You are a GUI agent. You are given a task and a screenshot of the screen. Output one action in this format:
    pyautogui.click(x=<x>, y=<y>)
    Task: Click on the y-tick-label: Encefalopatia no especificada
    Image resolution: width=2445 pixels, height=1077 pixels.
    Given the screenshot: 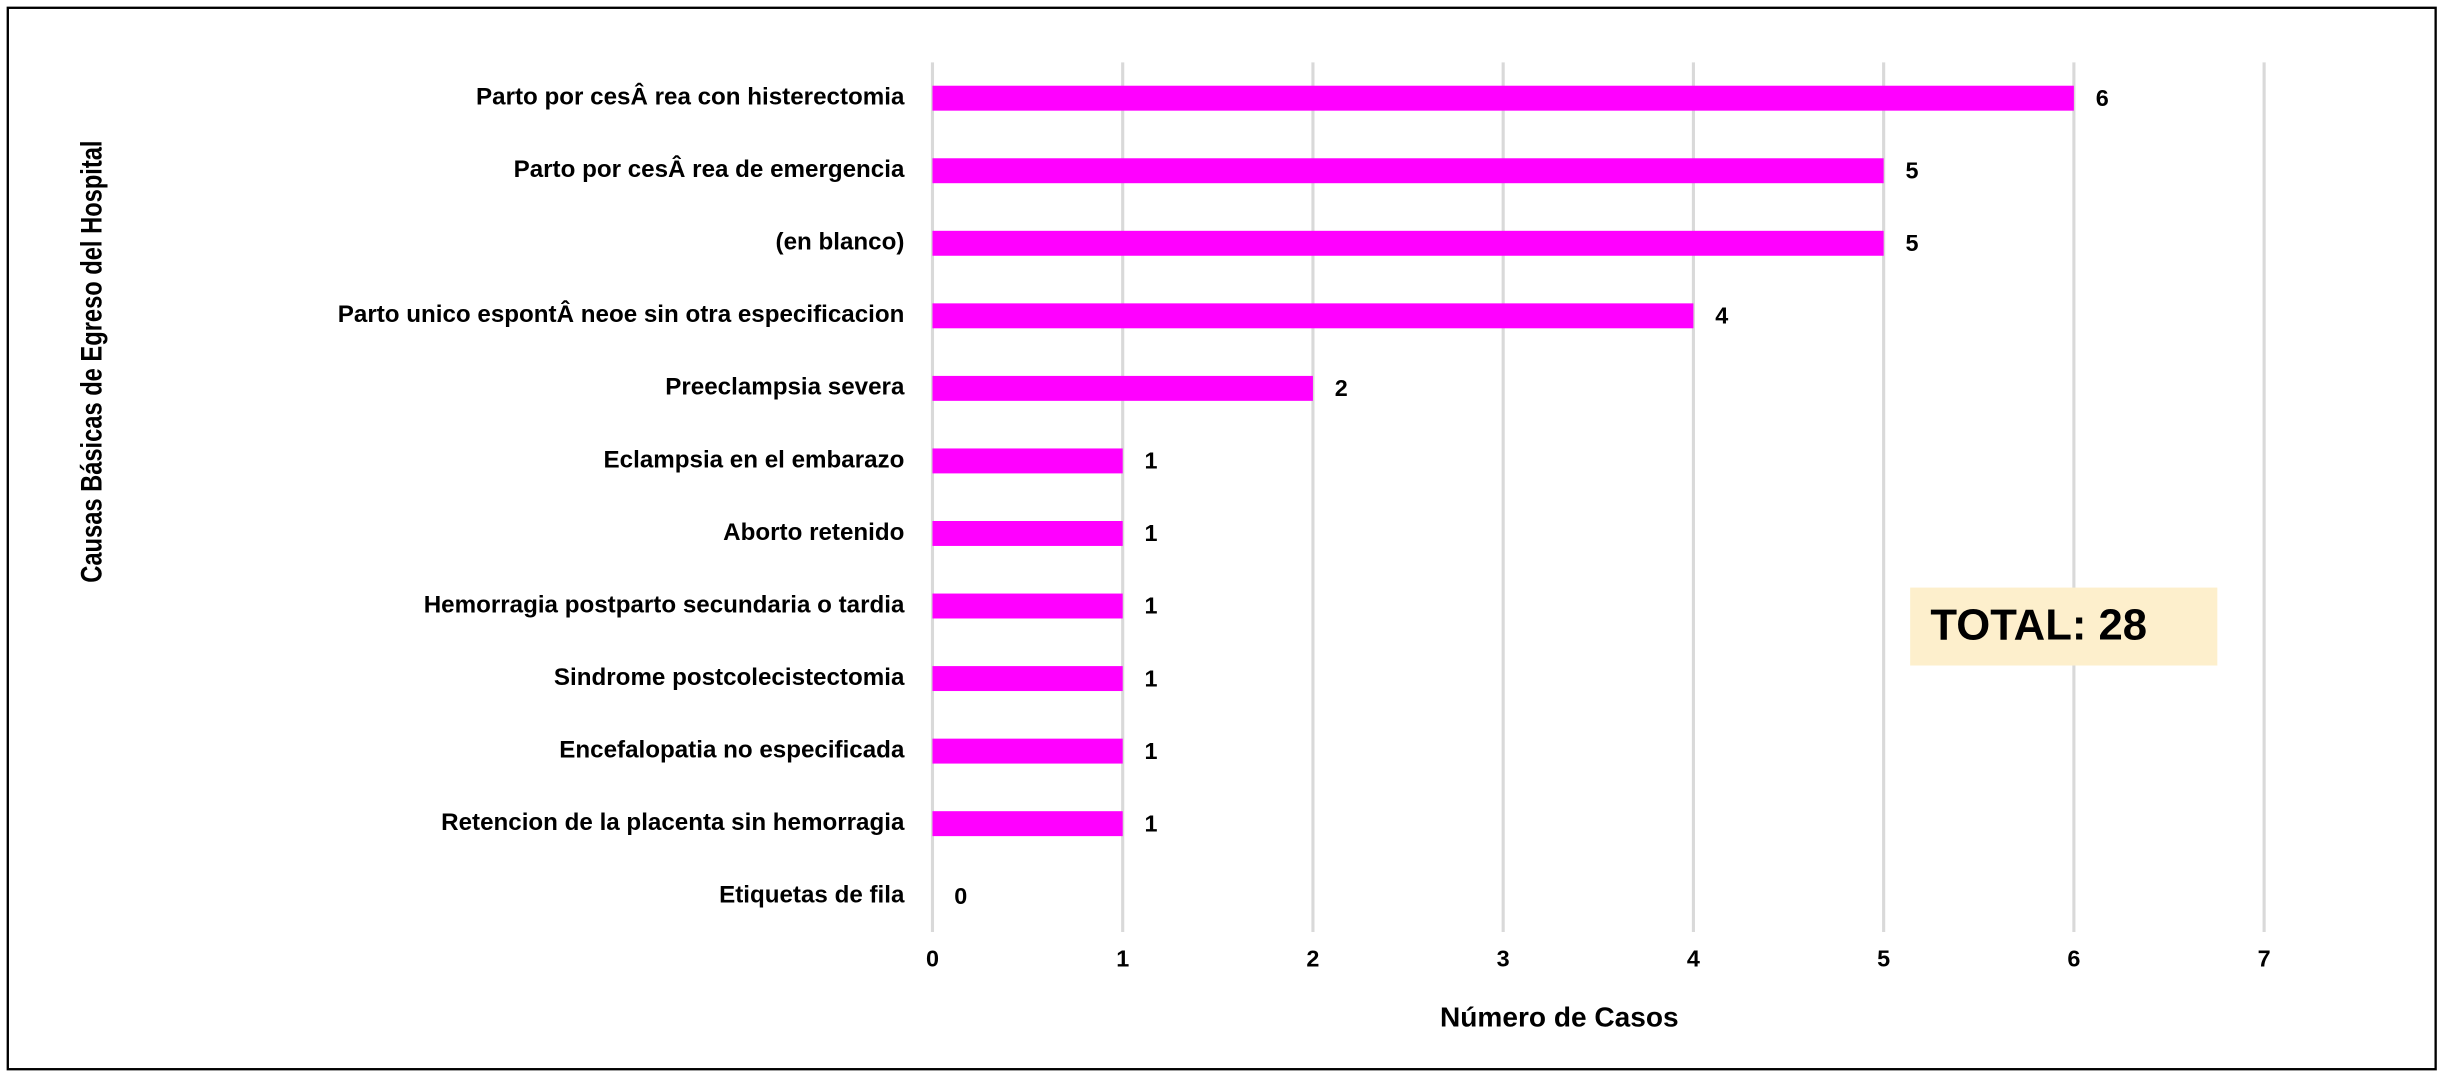 What is the action you would take?
    pyautogui.click(x=732, y=749)
    